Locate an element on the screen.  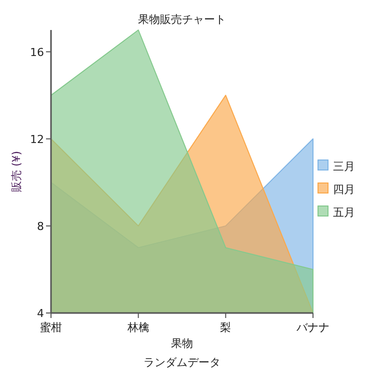
chart-title: 果物販売チャート is located at coordinates (182, 19).